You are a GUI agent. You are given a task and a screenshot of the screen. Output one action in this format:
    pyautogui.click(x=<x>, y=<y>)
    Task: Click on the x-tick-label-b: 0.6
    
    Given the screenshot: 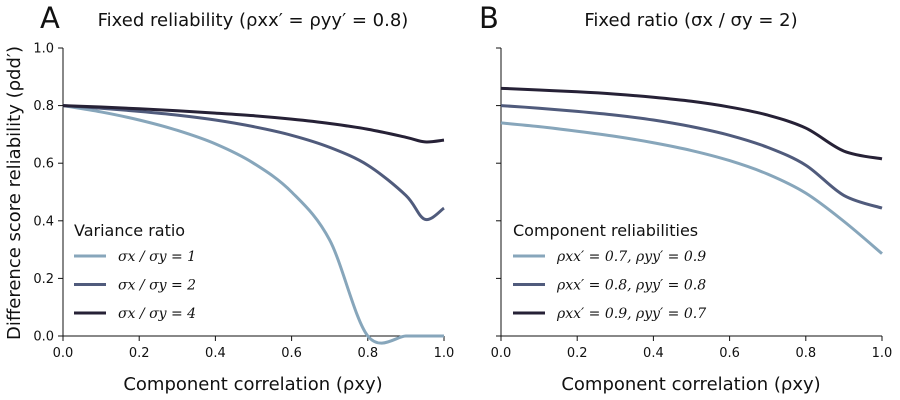 What is the action you would take?
    pyautogui.click(x=729, y=353)
    